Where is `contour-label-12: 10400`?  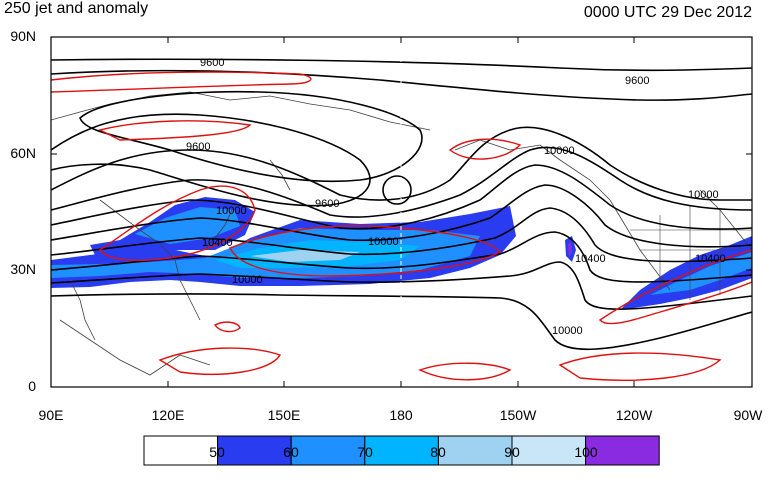 contour-label-12: 10400 is located at coordinates (710, 259).